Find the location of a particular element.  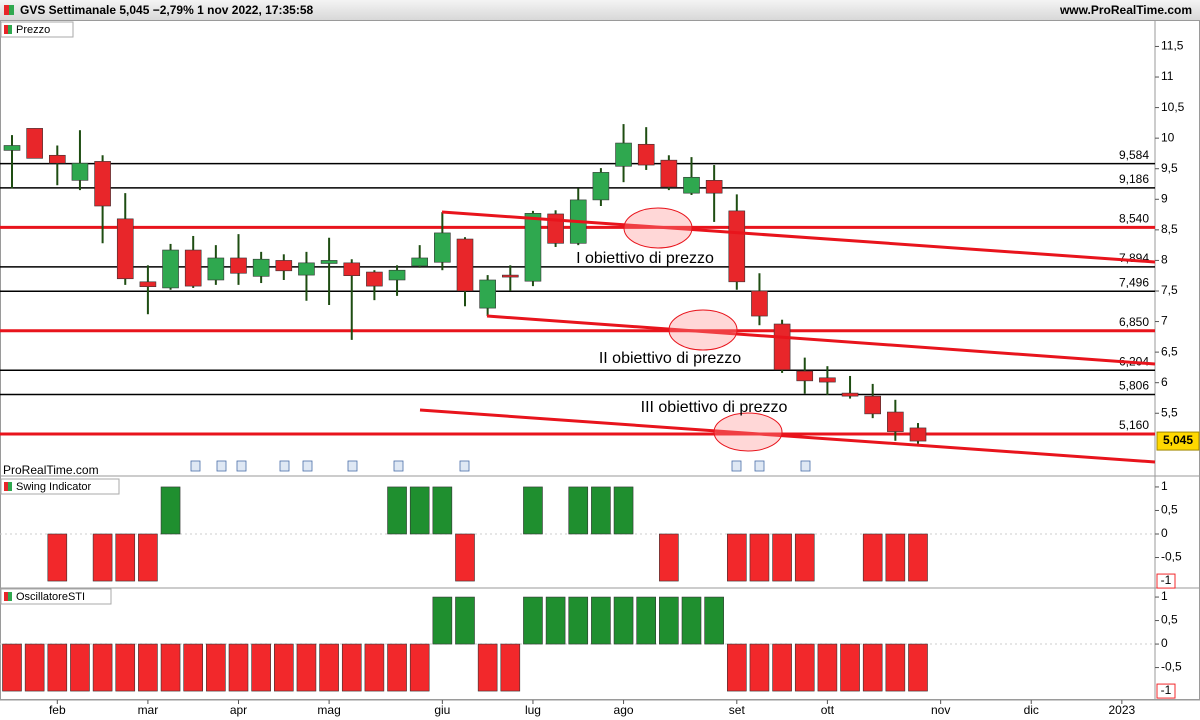

x-tick-label: feb is located at coordinates (57, 710).